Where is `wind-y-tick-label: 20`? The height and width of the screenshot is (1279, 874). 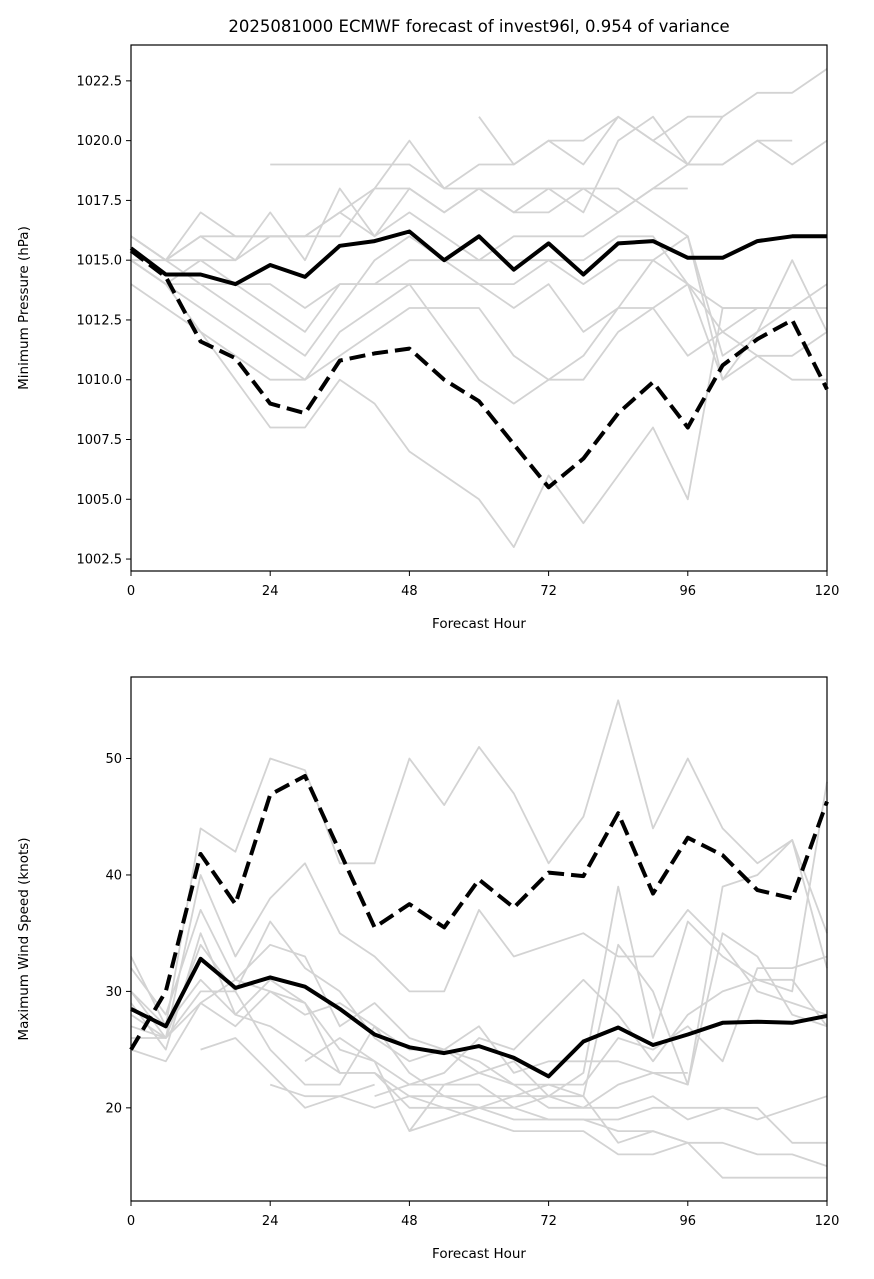
wind-y-tick-label: 20 is located at coordinates (113, 1108).